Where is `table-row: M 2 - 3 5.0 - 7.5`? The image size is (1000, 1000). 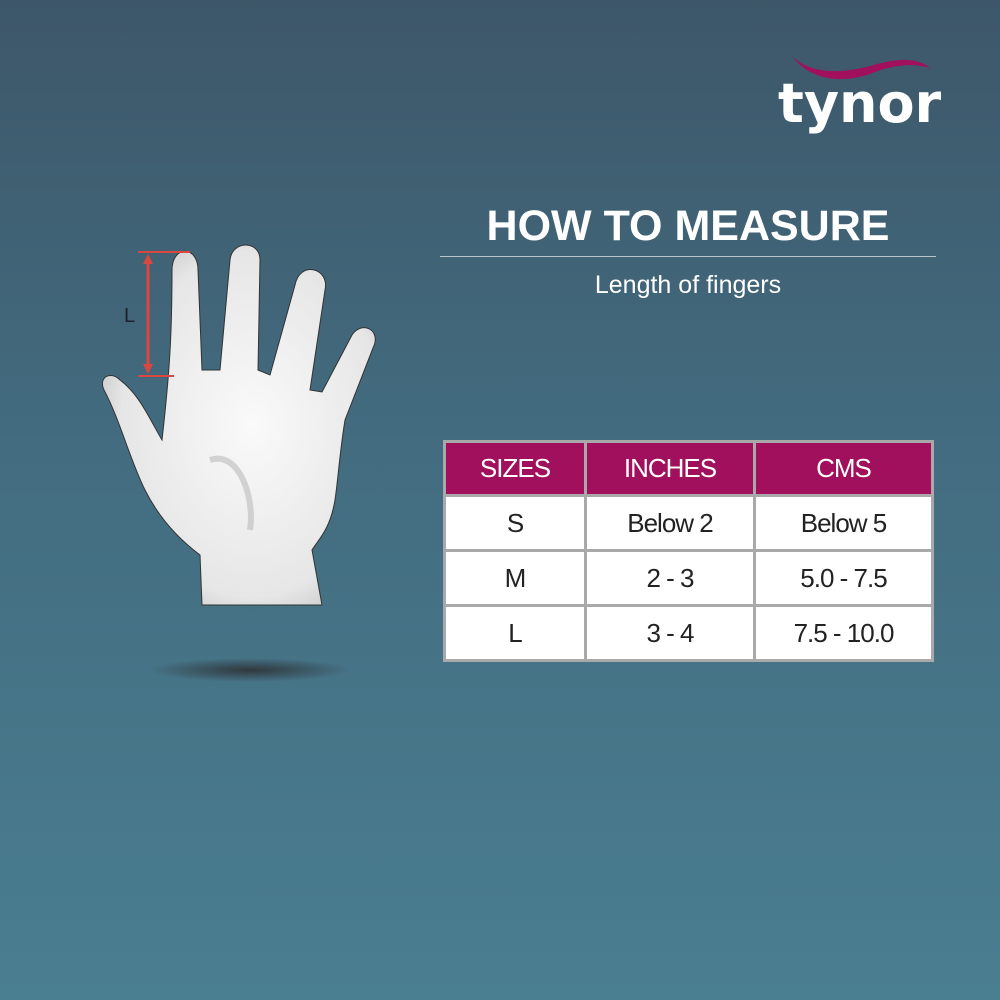
table-row: M 2 - 3 5.0 - 7.5 is located at coordinates (688, 578).